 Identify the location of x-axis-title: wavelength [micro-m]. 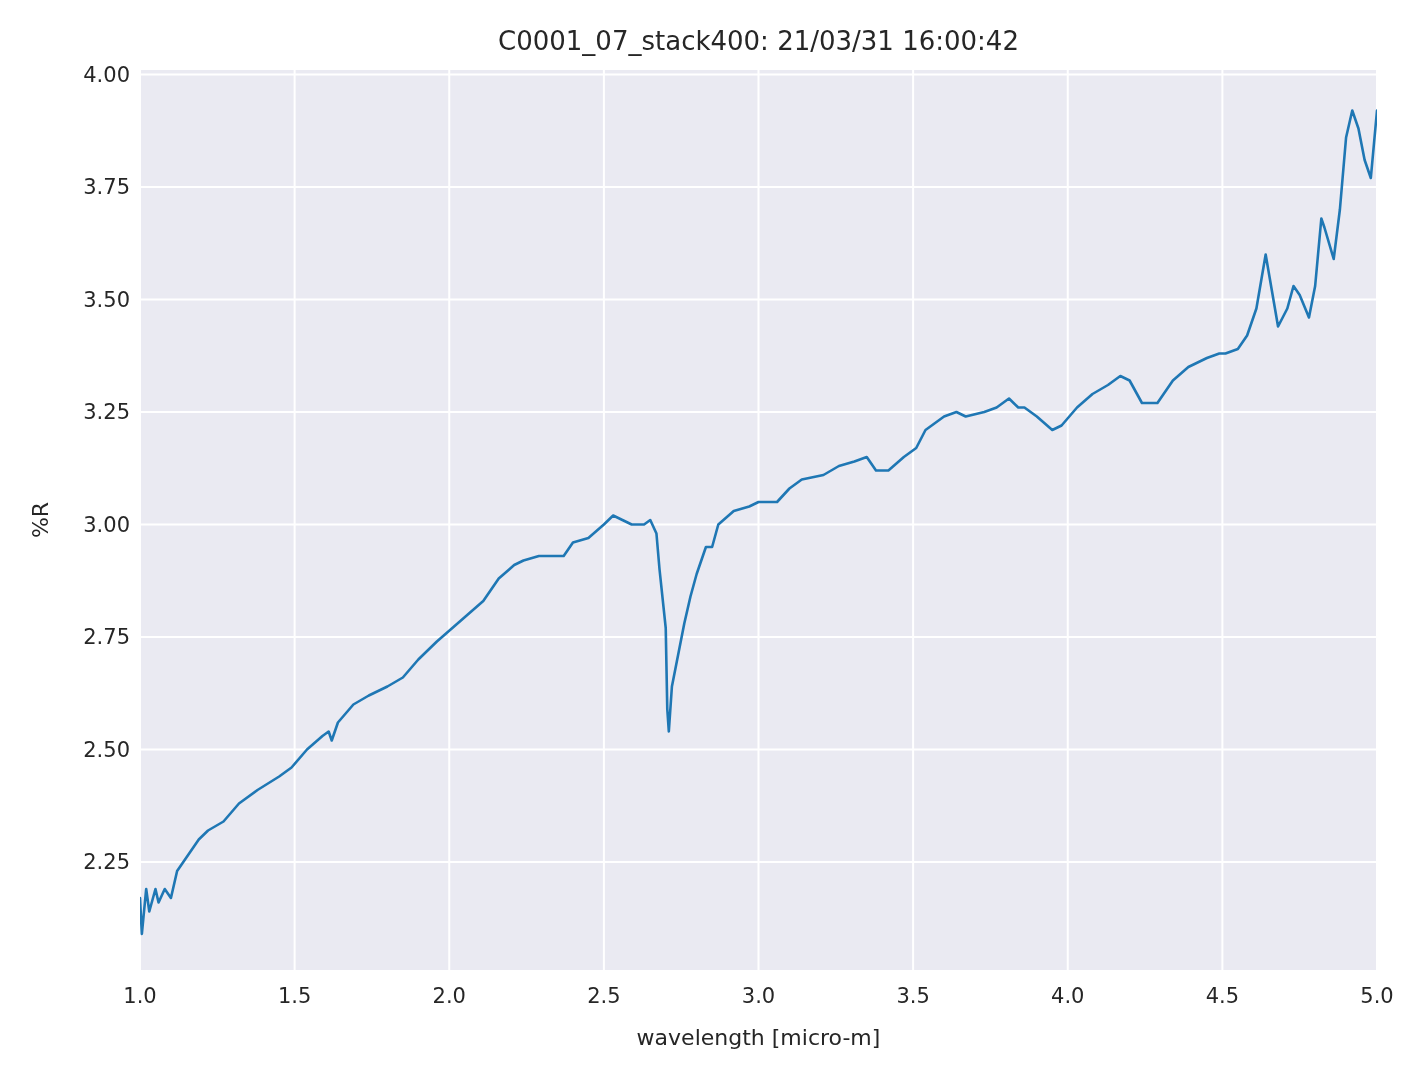
(758, 1037).